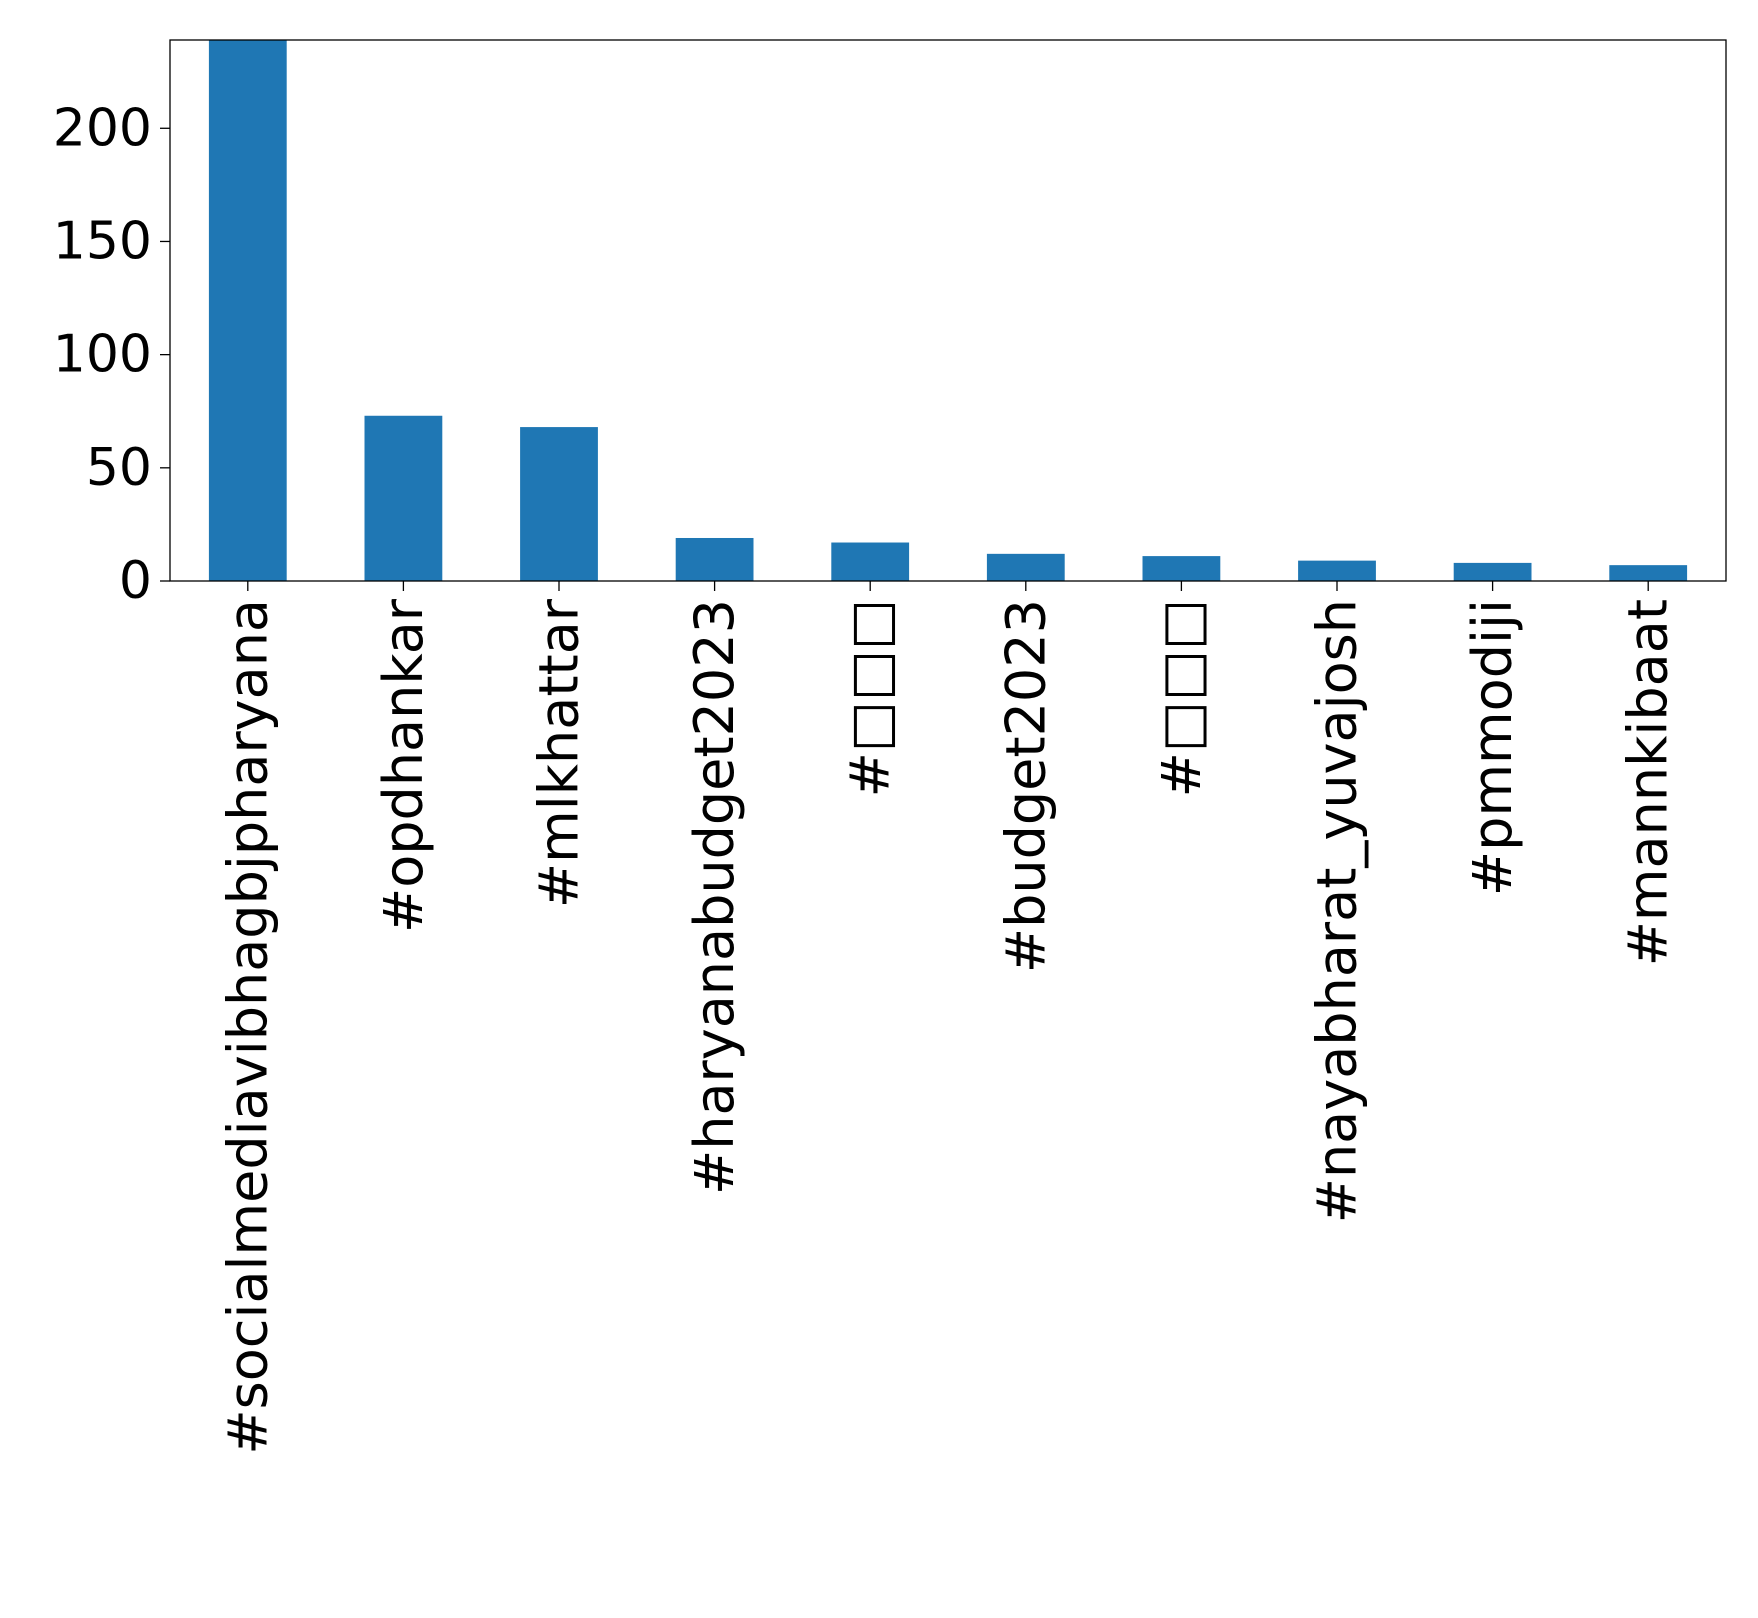 Image resolution: width=1758 pixels, height=1618 pixels. What do you see at coordinates (559, 753) in the screenshot?
I see `x-tick-label: #mlkhattar` at bounding box center [559, 753].